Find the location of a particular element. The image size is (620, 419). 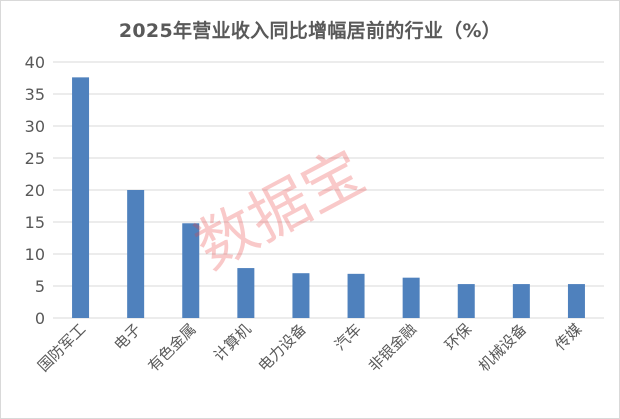

y-tick-label: 25 is located at coordinates (35, 158).